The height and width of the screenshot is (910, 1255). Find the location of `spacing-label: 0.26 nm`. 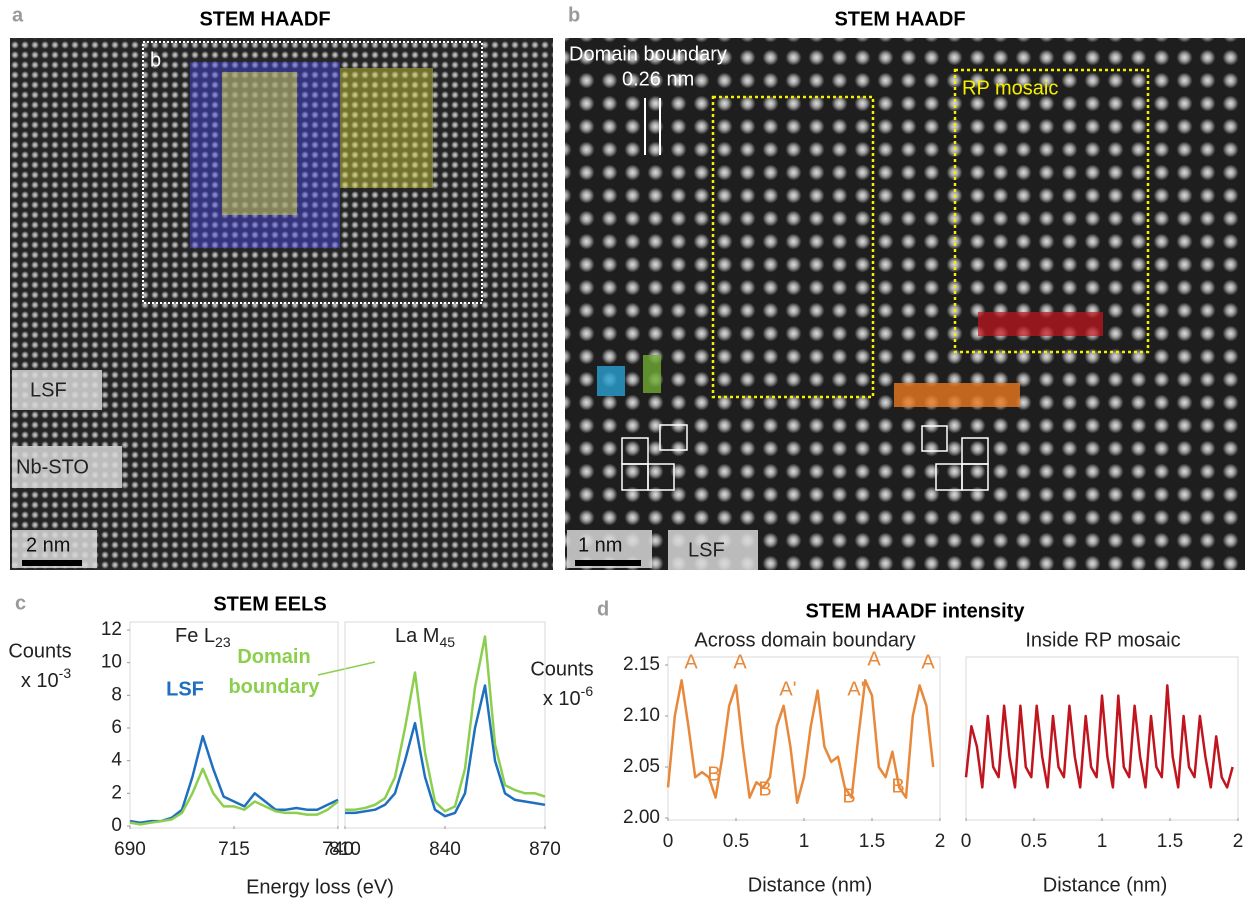

spacing-label: 0.26 nm is located at coordinates (658, 79).